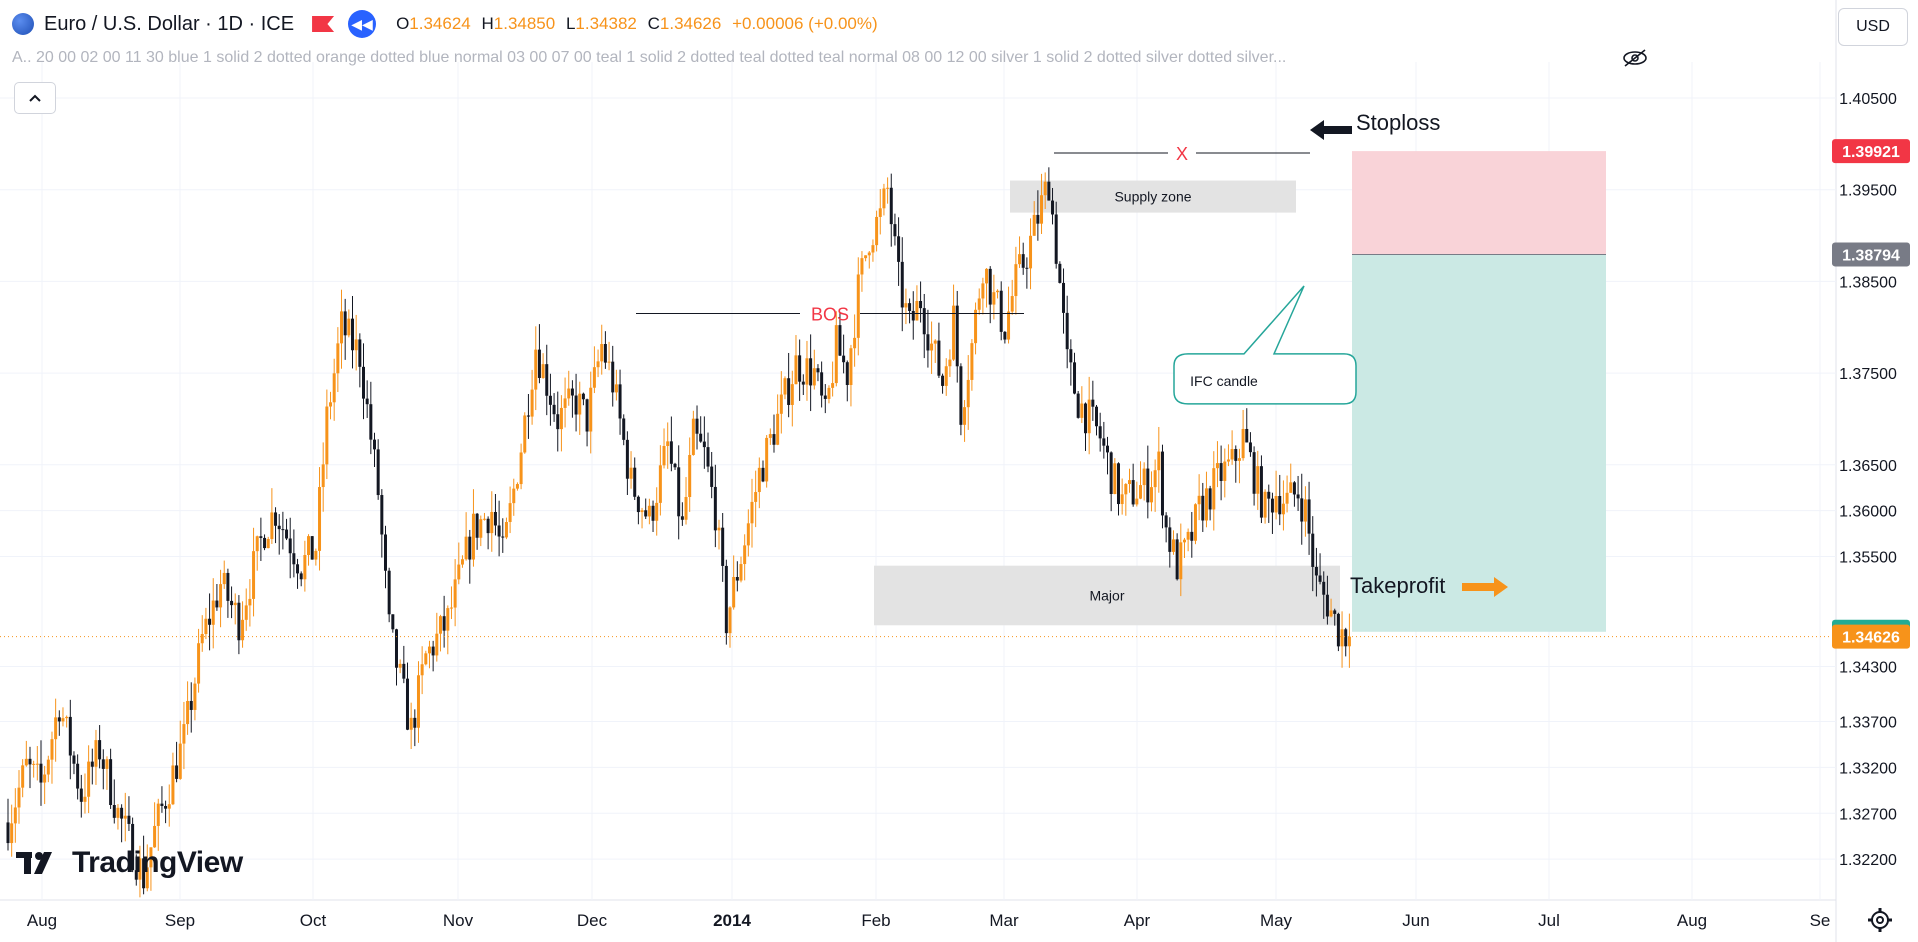 The image size is (1918, 942). What do you see at coordinates (830, 314) in the screenshot?
I see `bos-label: BOS` at bounding box center [830, 314].